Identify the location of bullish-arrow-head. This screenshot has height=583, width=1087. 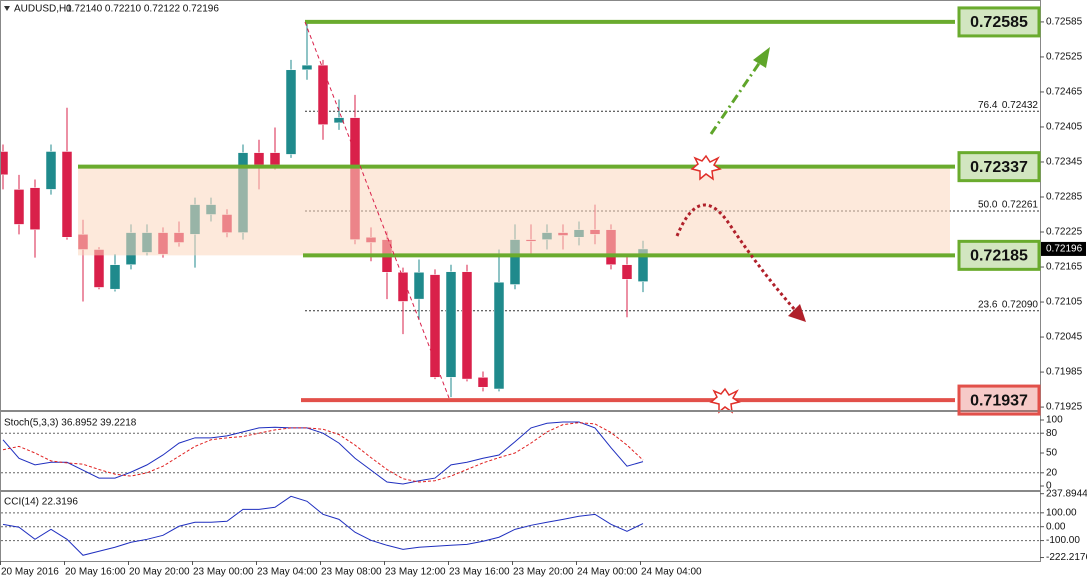
(761, 57).